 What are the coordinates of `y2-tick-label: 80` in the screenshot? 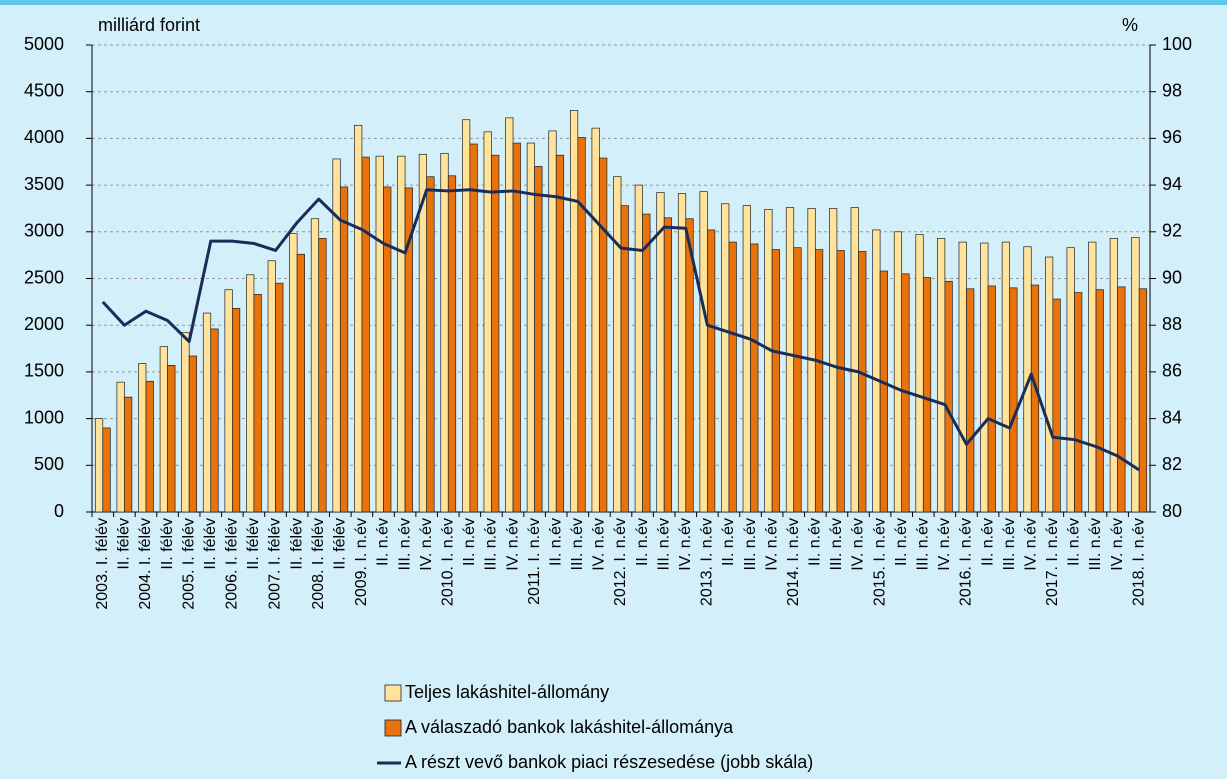 It's located at (1172, 511).